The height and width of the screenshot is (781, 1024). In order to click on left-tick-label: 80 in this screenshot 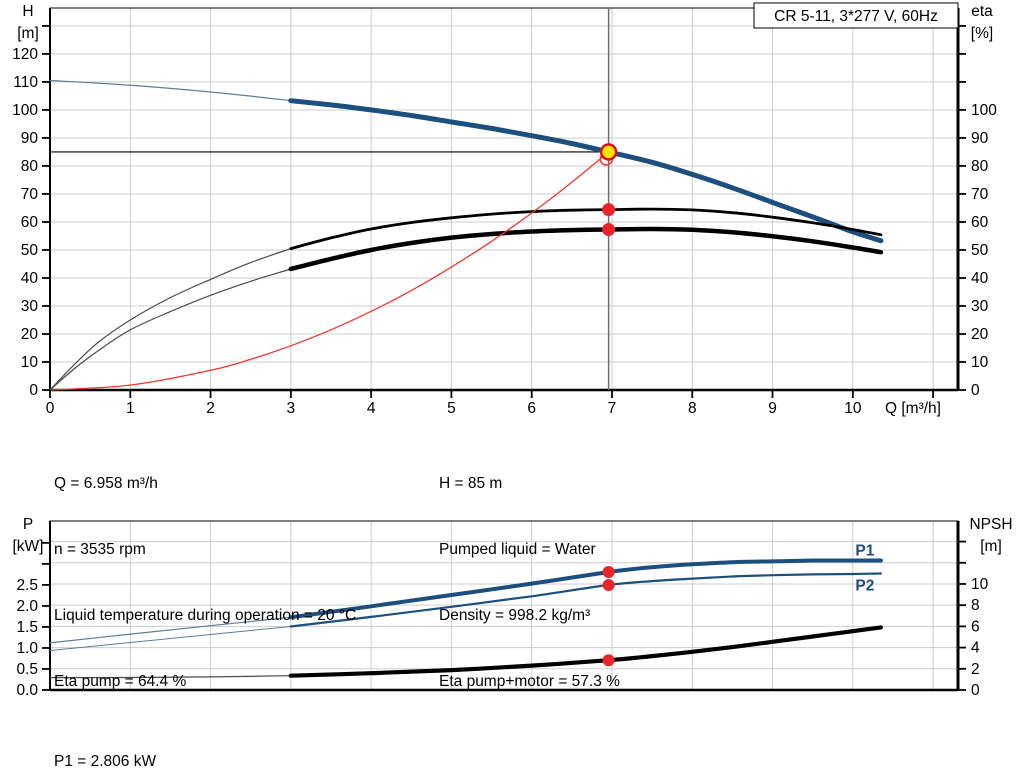, I will do `click(30, 166)`.